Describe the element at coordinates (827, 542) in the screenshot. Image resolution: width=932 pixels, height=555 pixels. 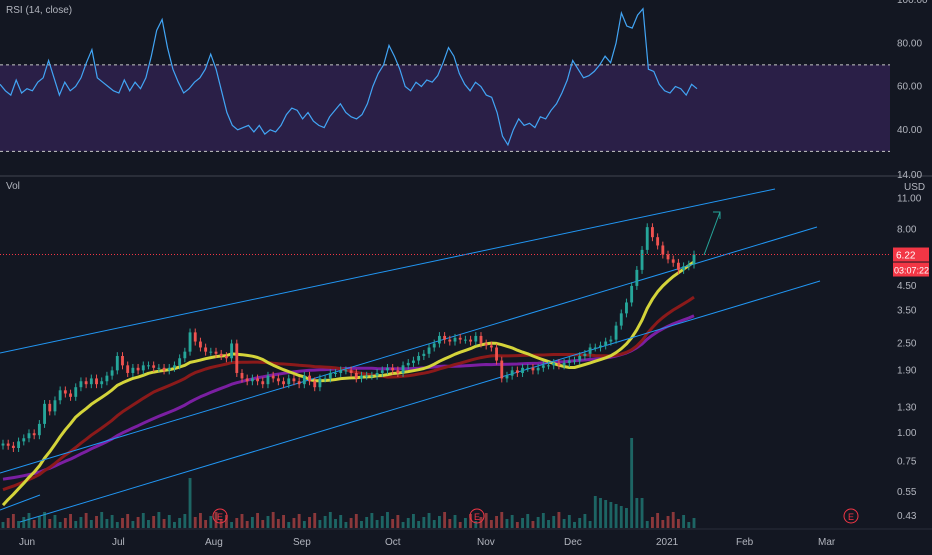
I see `x-tick-label: Mar` at that location.